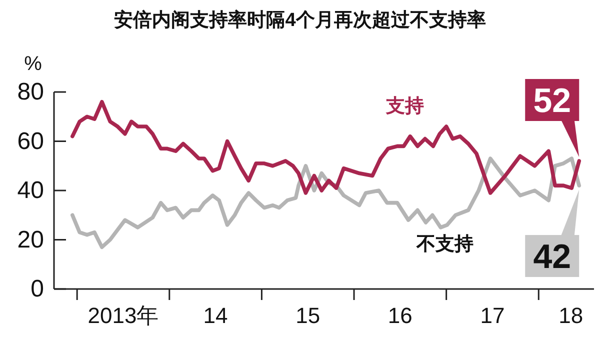  I want to click on chart-title: 安倍内阁支持率时隔4个月再次超过不支持率, so click(300, 20).